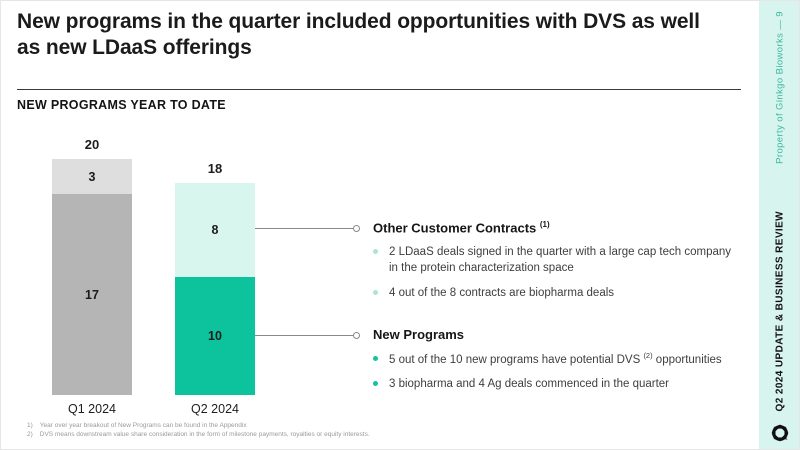  I want to click on segment-value-label: 3, so click(92, 176).